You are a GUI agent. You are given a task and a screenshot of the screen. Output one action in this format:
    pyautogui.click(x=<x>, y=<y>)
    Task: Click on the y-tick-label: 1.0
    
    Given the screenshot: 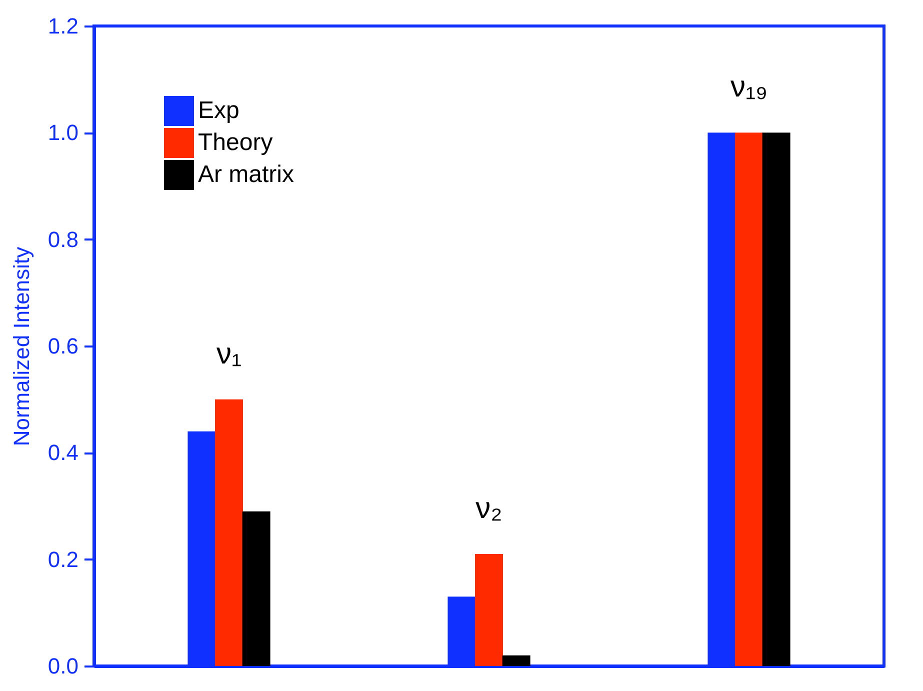 What is the action you would take?
    pyautogui.click(x=63, y=133)
    